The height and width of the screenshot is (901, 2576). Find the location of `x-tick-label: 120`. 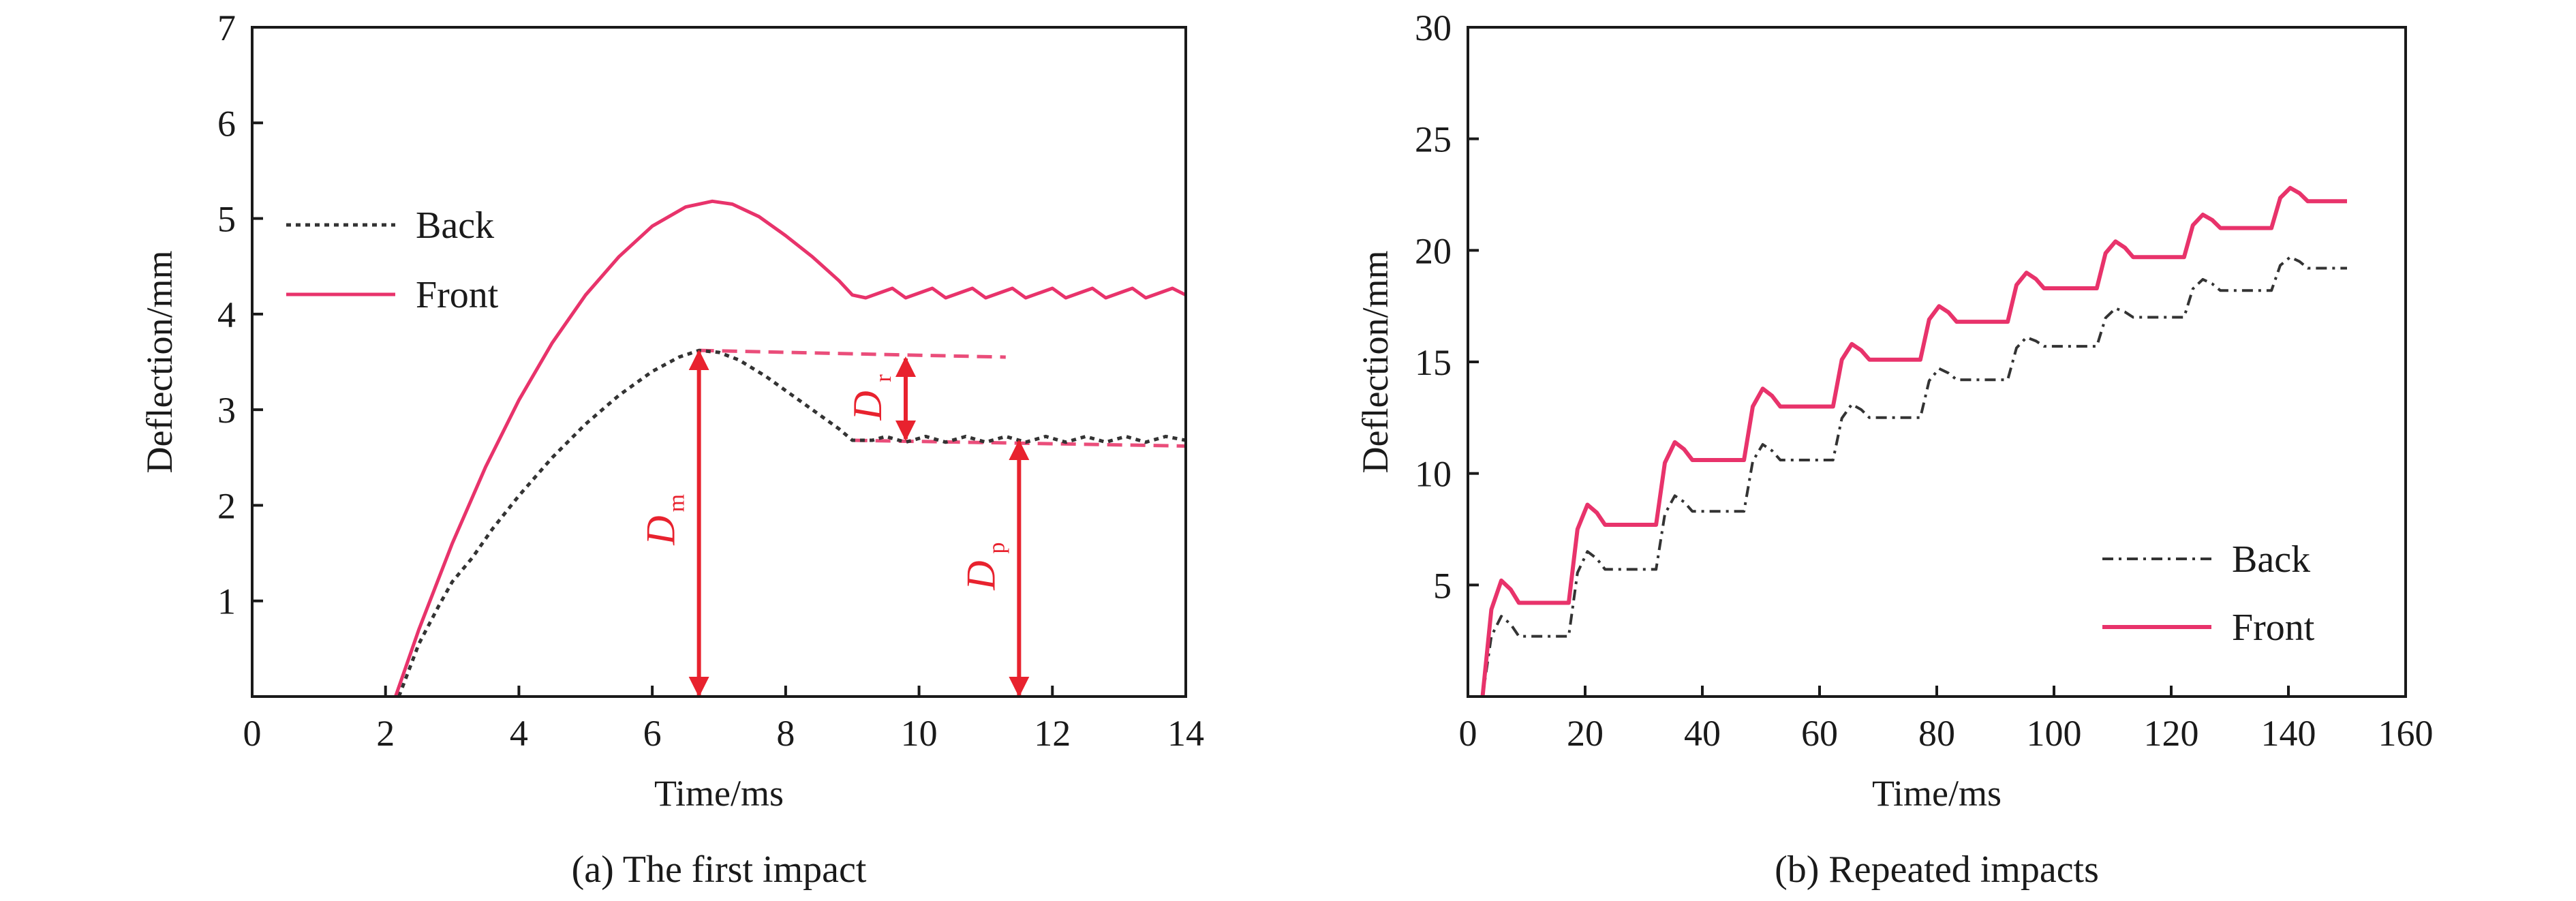

x-tick-label: 120 is located at coordinates (2171, 733).